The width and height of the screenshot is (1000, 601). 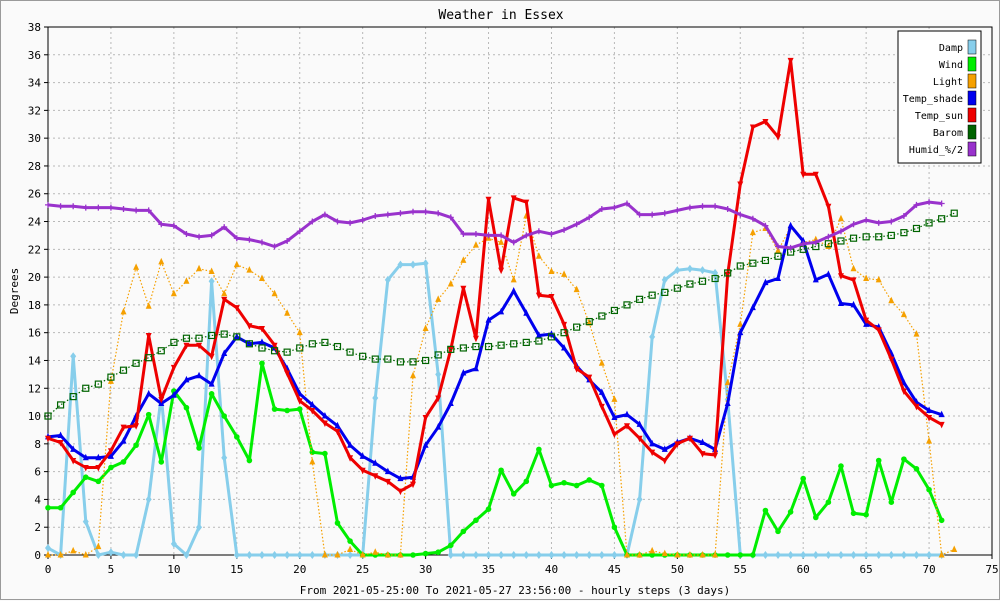 What do you see at coordinates (34, 138) in the screenshot?
I see `y-tick-label: 30` at bounding box center [34, 138].